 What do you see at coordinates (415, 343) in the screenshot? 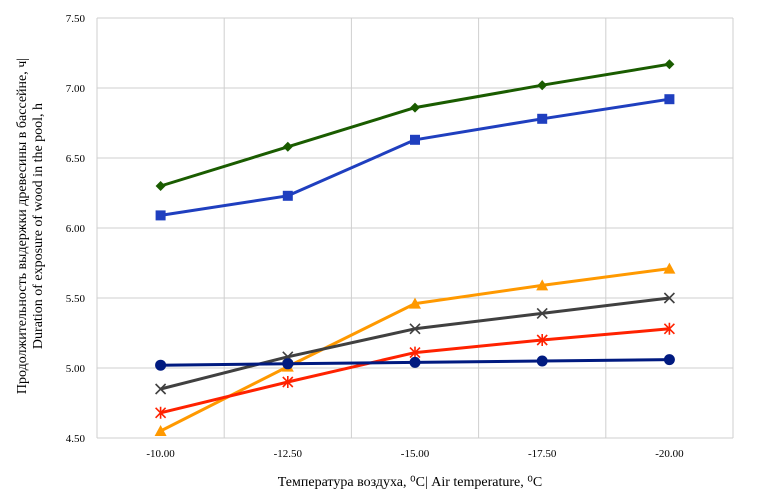
I see `series-line` at bounding box center [415, 343].